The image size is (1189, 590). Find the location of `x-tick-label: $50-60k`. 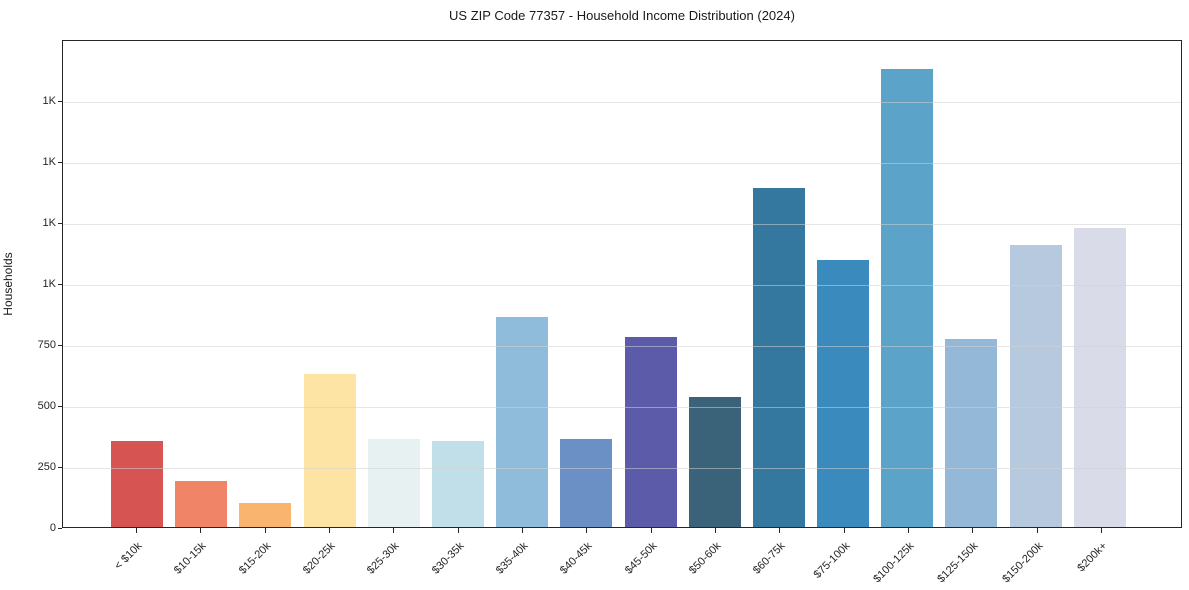

x-tick-label: $50-60k is located at coordinates (705, 558).